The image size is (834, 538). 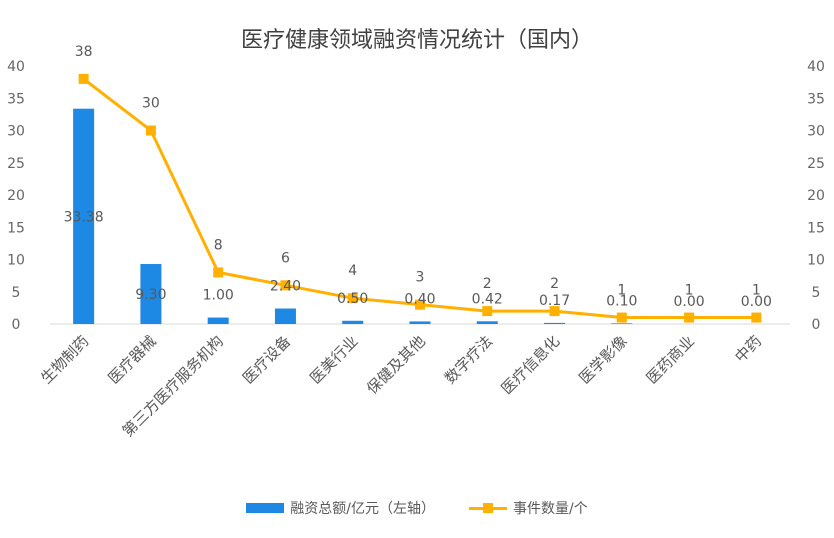 I want to click on line-data-label: 4, so click(x=352, y=271).